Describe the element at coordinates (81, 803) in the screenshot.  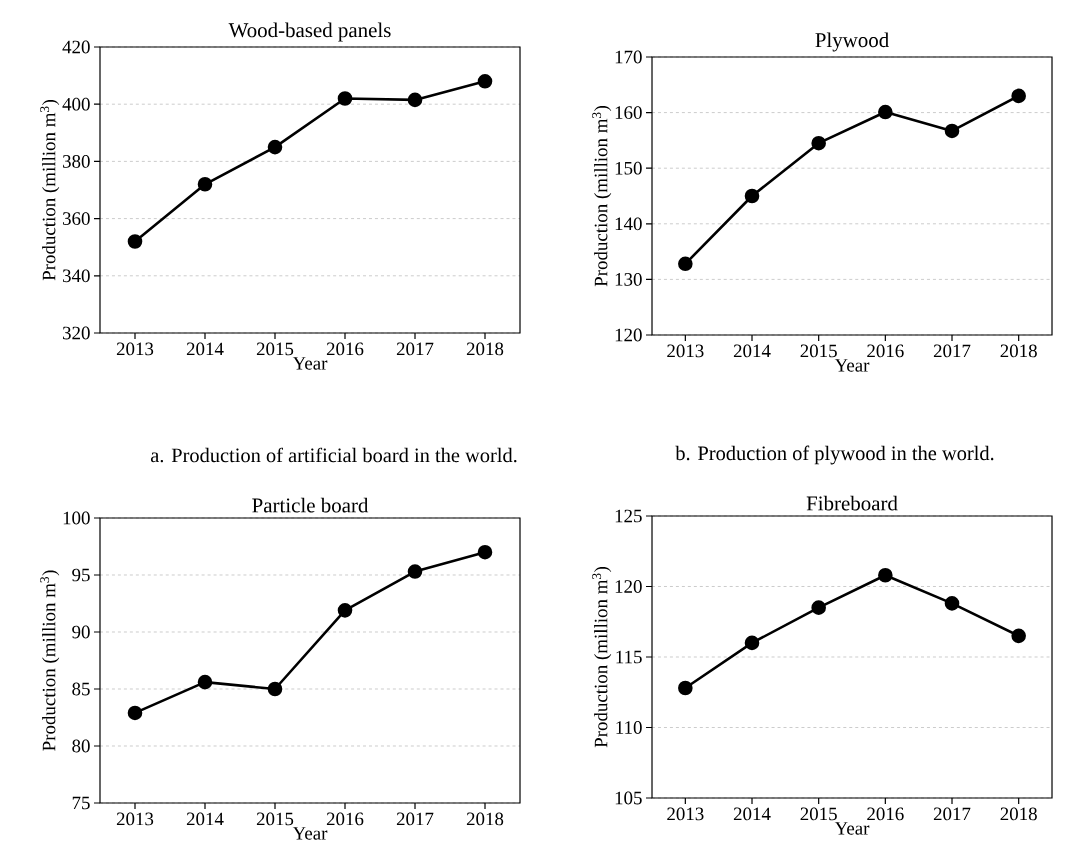
I see `y-tick-label: 75` at that location.